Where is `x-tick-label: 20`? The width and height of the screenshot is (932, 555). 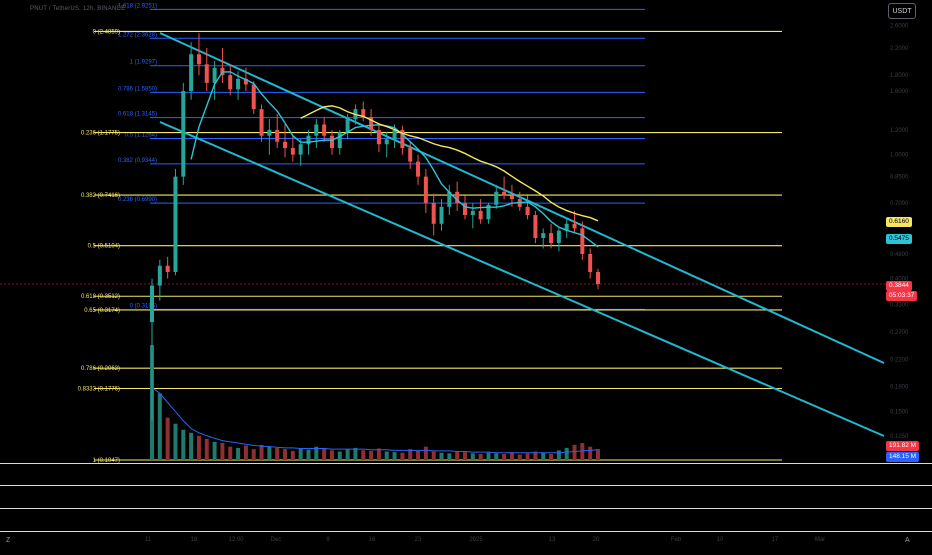
x-tick-label: 20 is located at coordinates (596, 540).